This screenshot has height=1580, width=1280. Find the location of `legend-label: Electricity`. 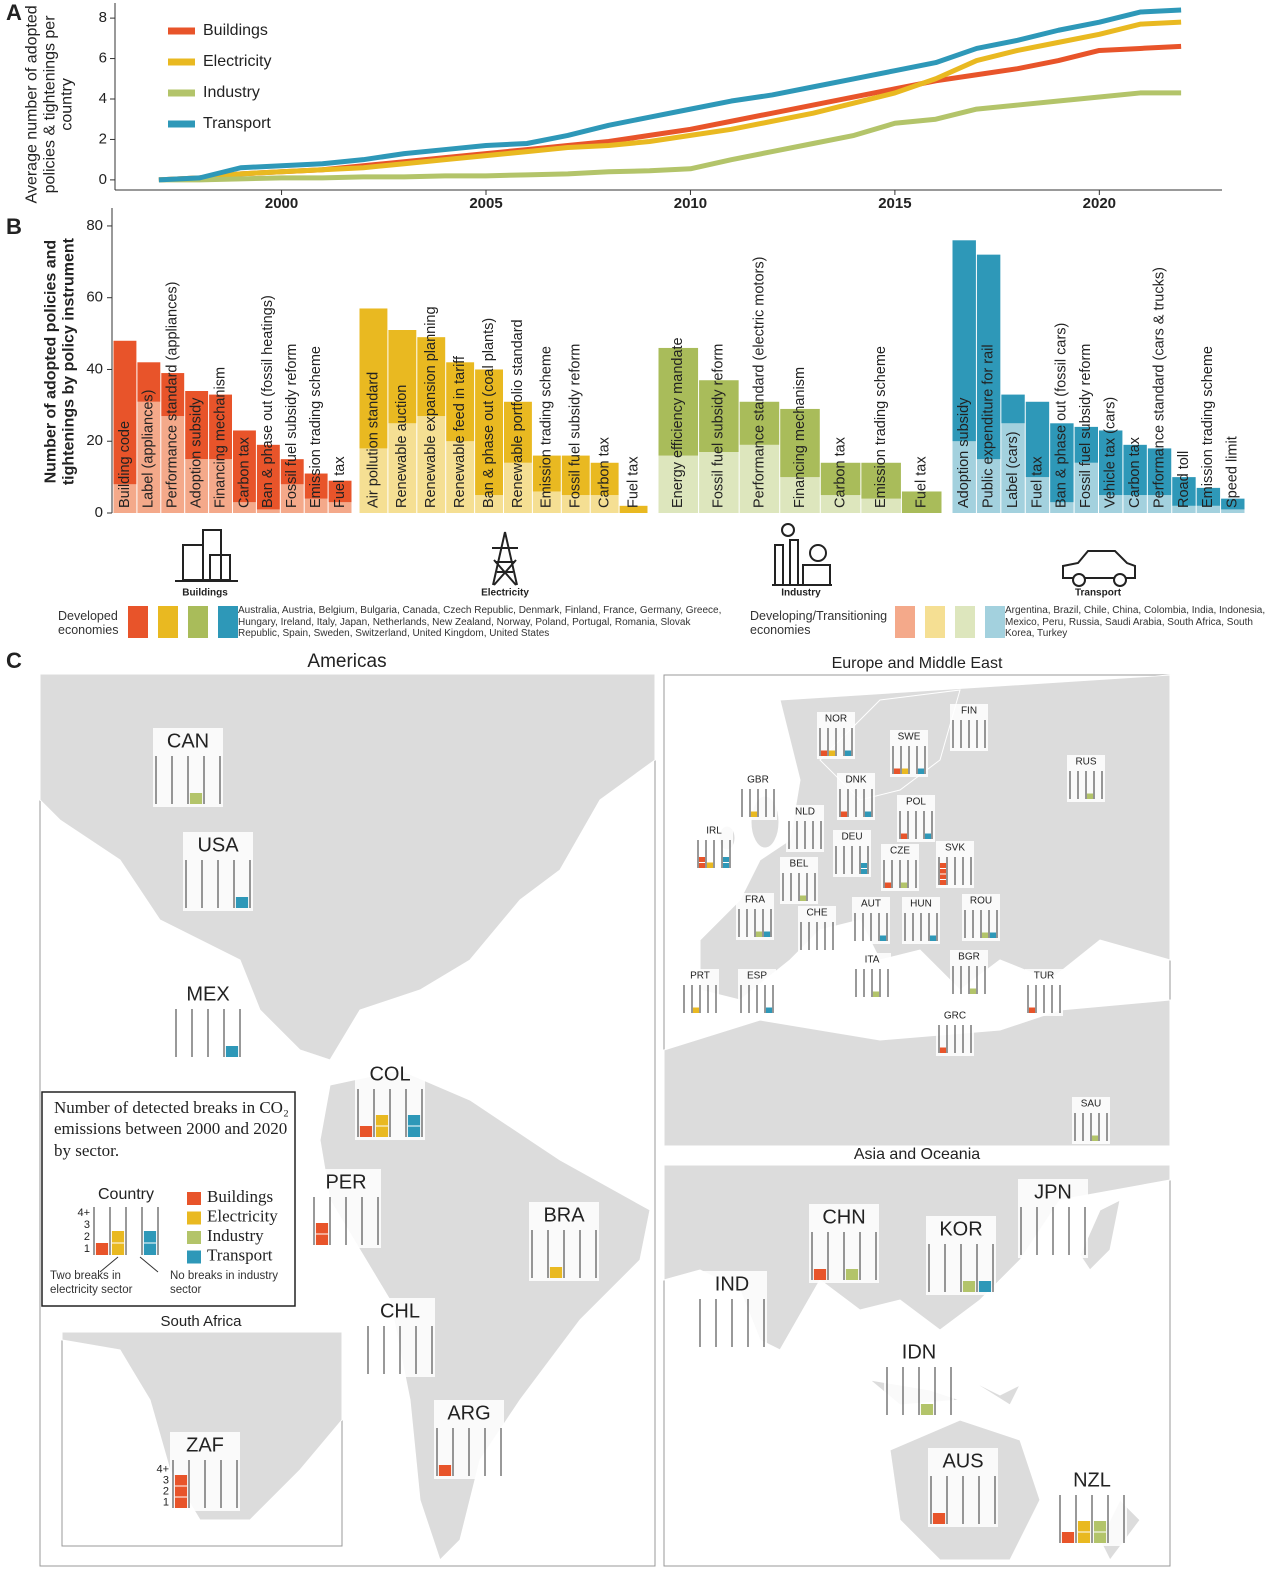

legend-label: Electricity is located at coordinates (237, 61).